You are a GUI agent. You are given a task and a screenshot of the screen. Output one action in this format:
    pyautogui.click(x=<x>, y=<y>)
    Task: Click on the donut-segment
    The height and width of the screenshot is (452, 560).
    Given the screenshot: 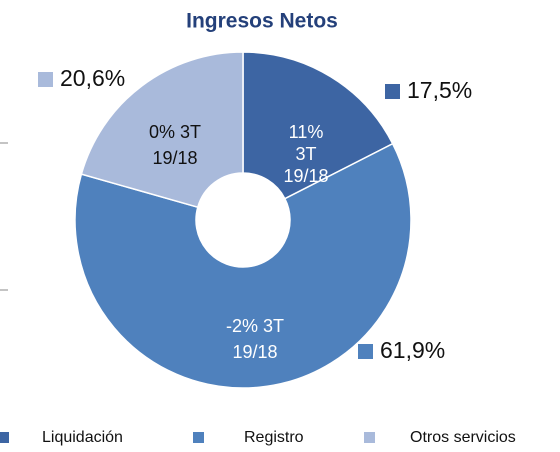 What is the action you would take?
    pyautogui.click(x=162, y=130)
    